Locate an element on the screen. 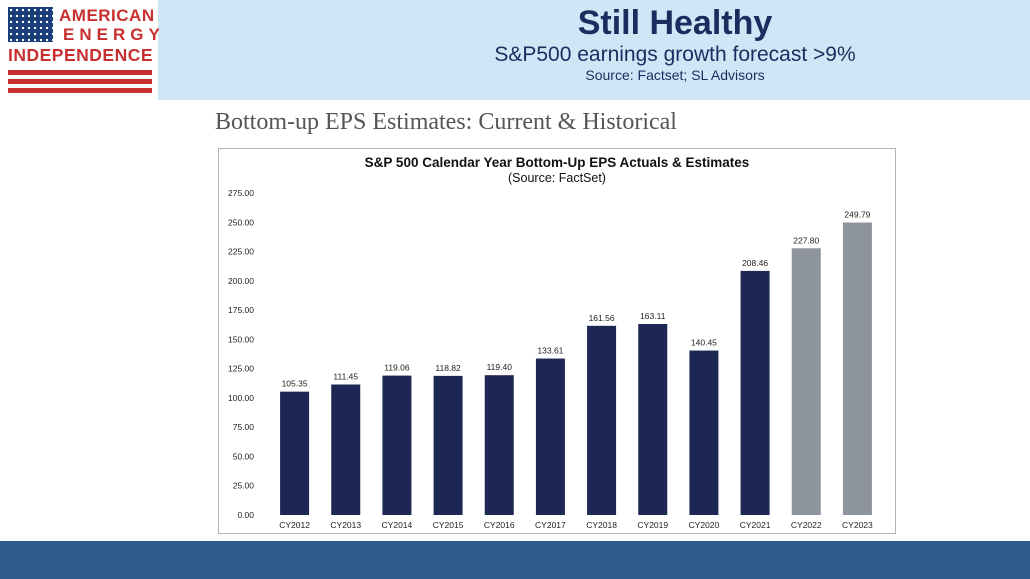  logo: AMERICAN ENERGY INDEPENDENCE is located at coordinates (80, 50).